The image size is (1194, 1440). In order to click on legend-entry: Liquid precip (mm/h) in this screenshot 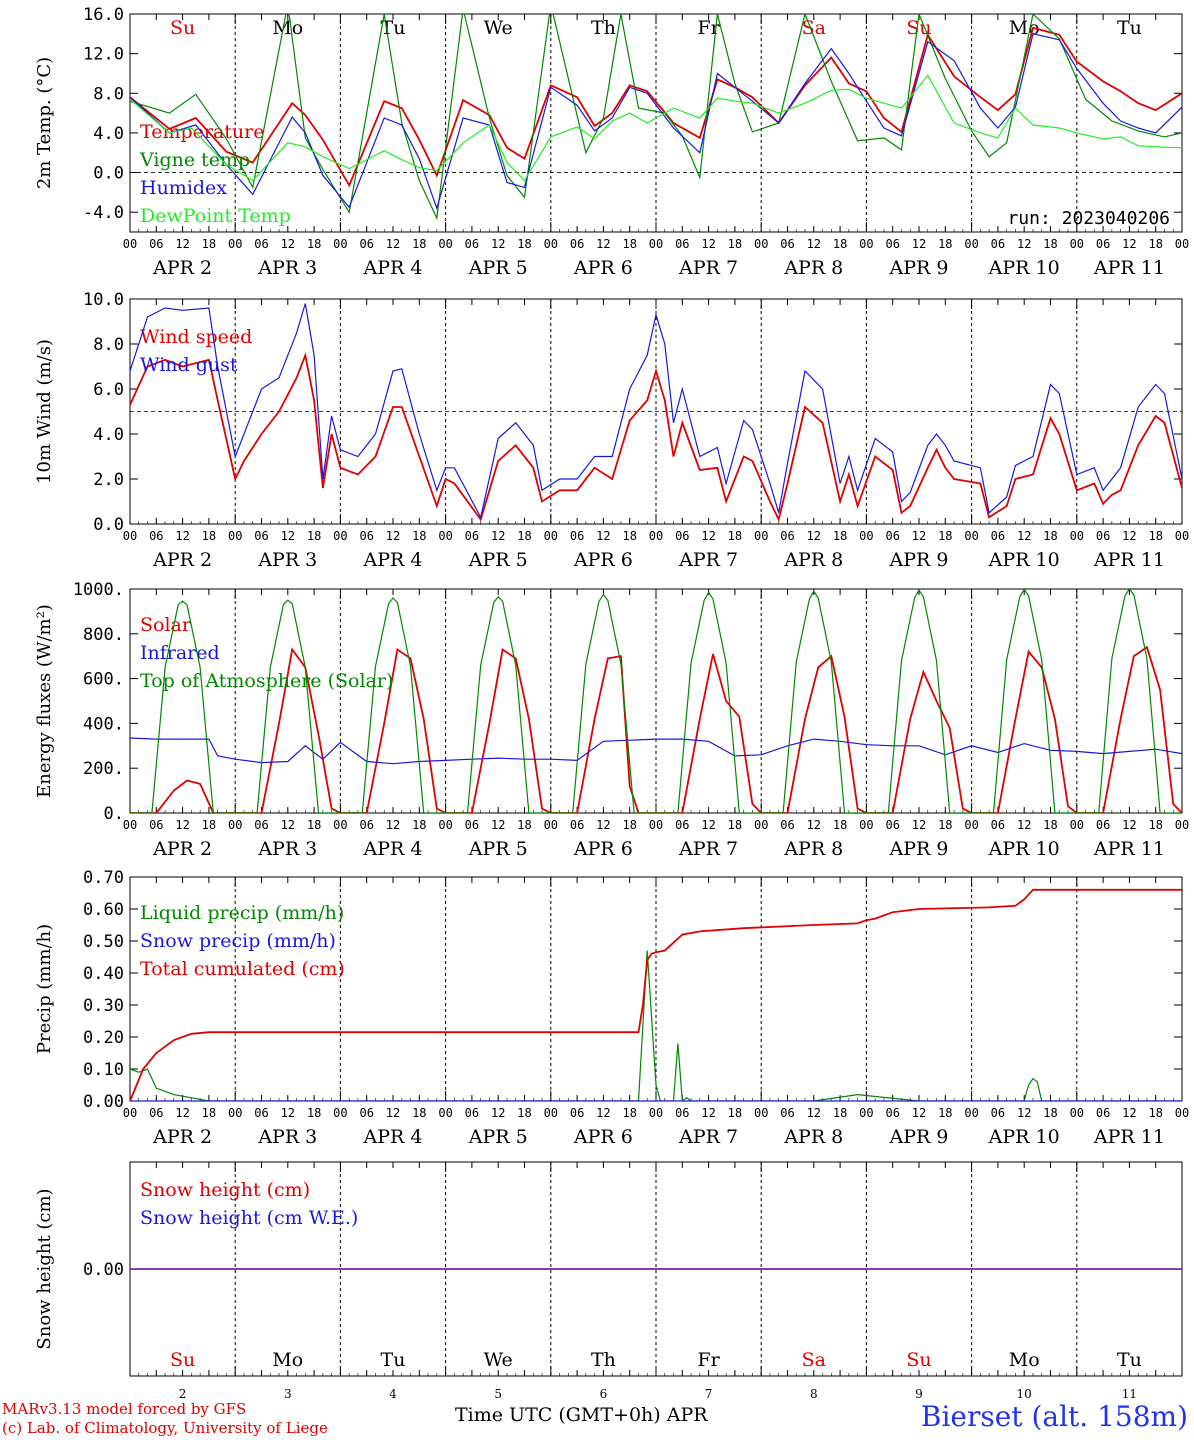, I will do `click(242, 913)`.